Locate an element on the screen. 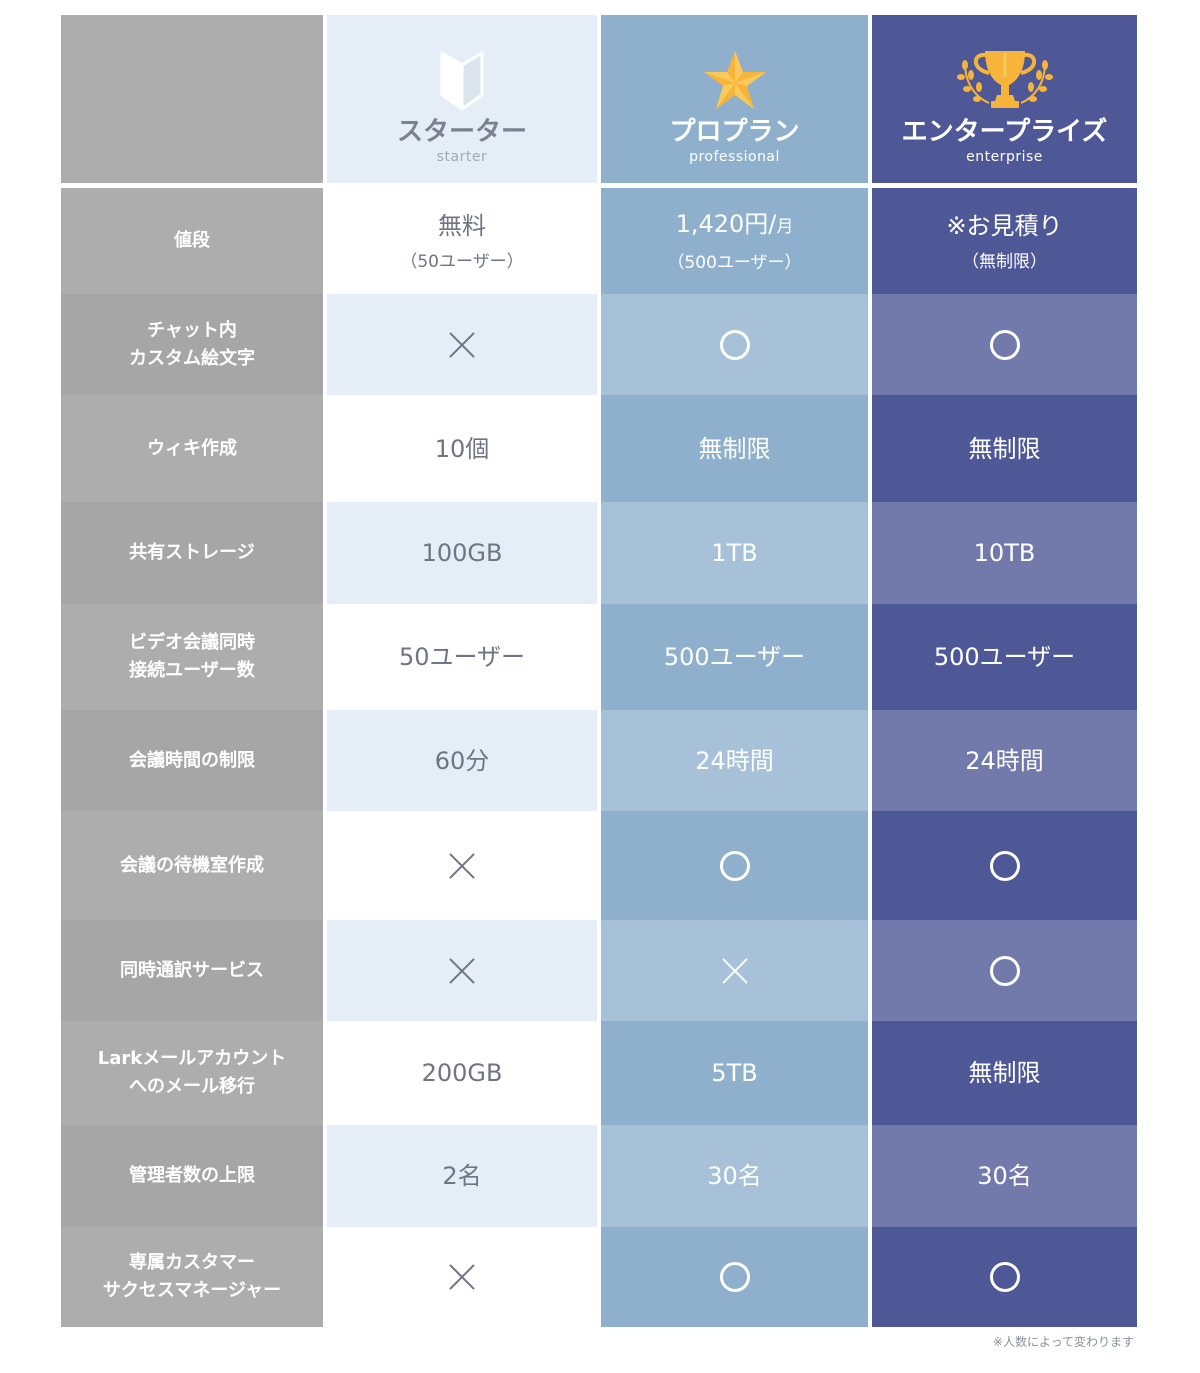  plan-name-en: professional is located at coordinates (734, 157).